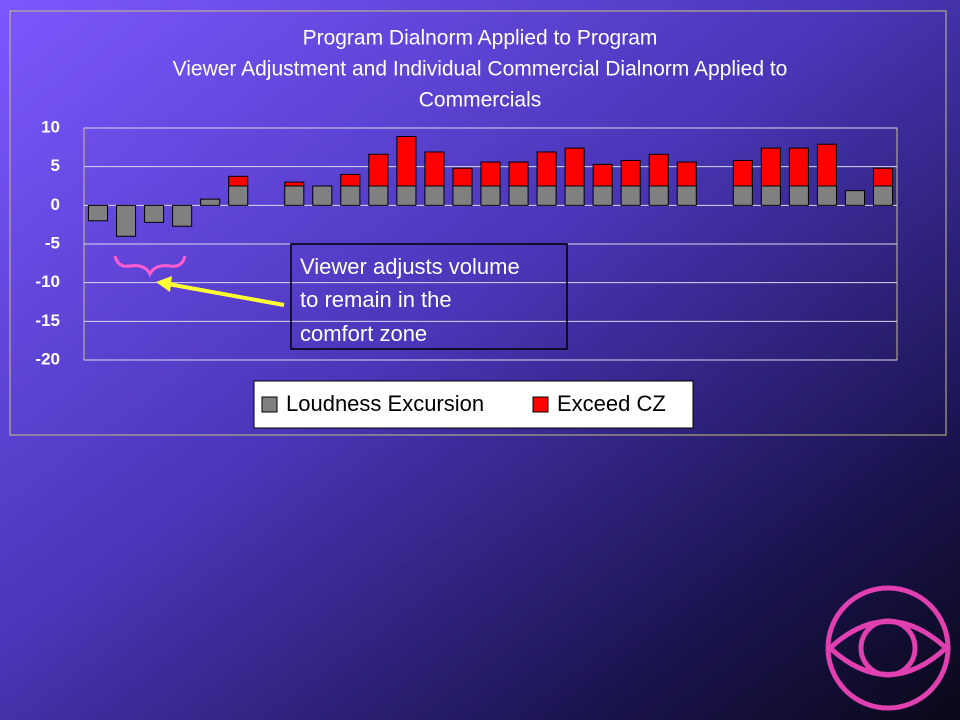 The height and width of the screenshot is (725, 960). I want to click on y-tick-label: -10, so click(47, 281).